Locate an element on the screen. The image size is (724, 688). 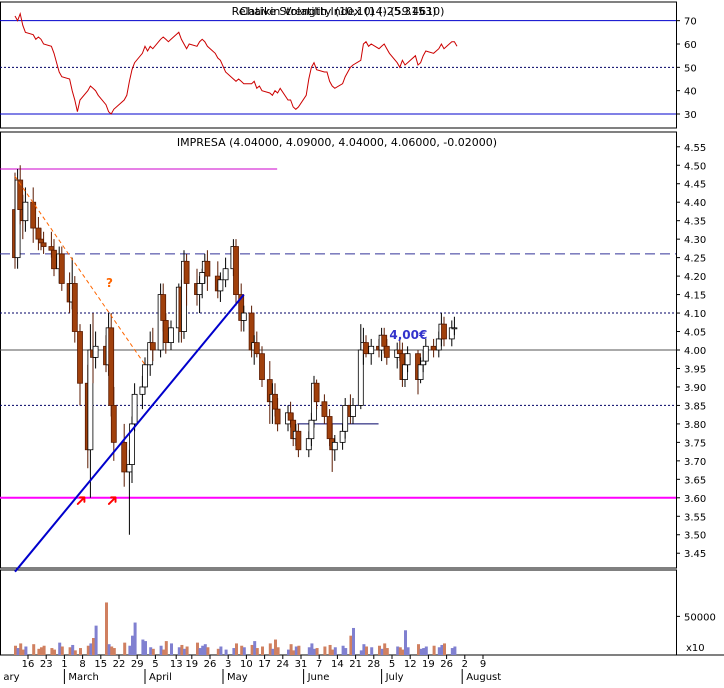
price-tick-label: 4.00 is located at coordinates (695, 351).